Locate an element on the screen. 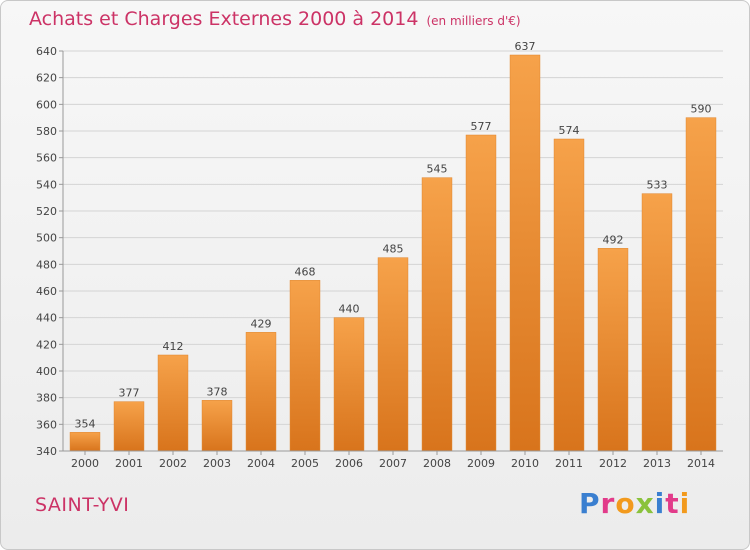 This screenshot has width=750, height=550. data-label: 440 is located at coordinates (349, 309).